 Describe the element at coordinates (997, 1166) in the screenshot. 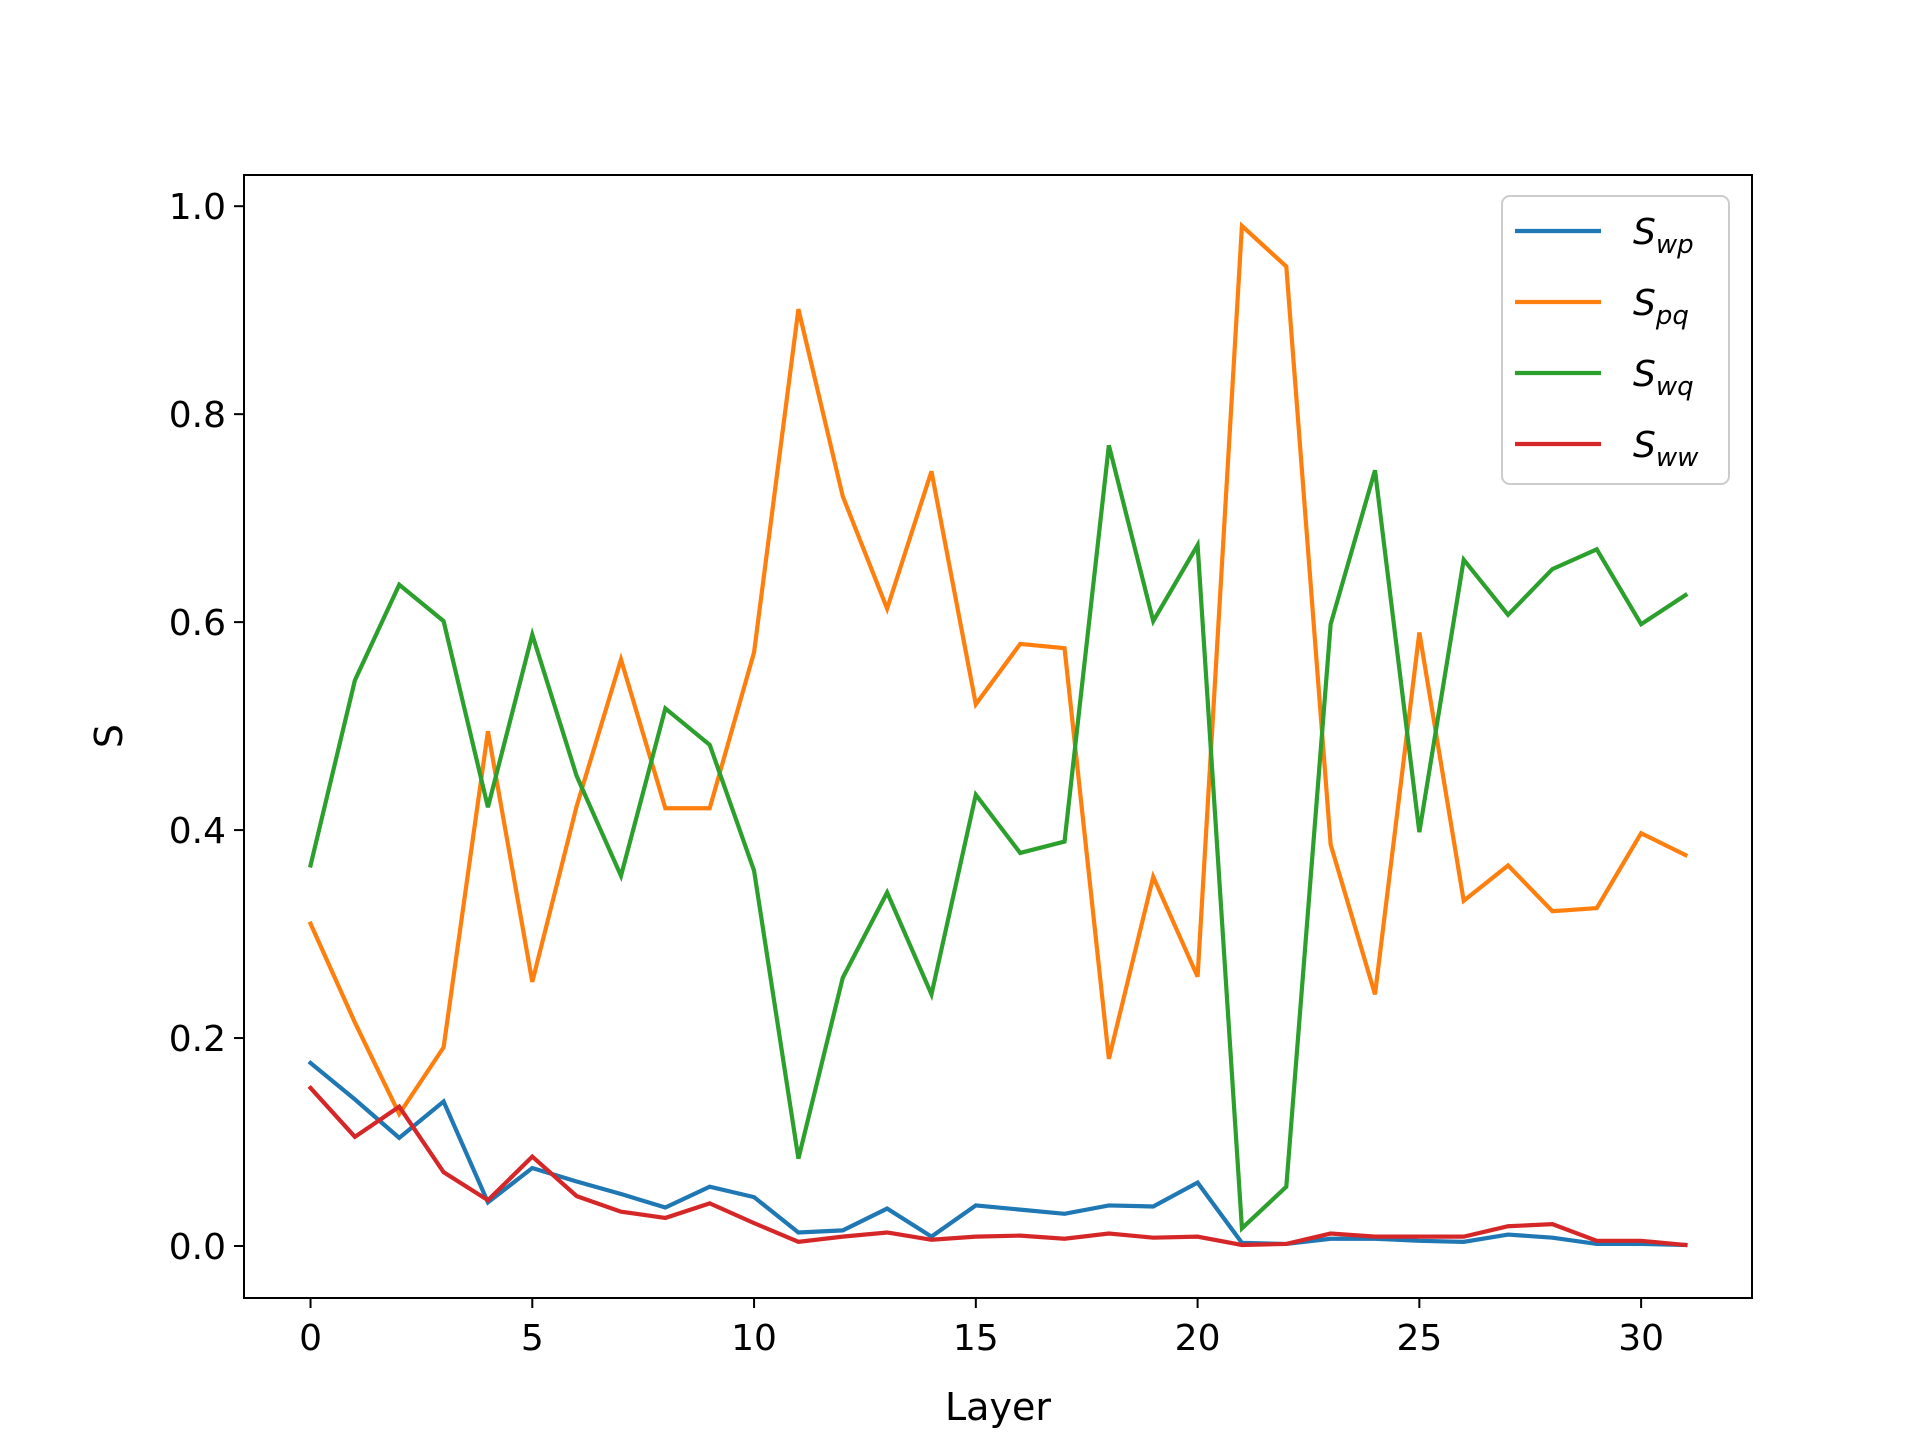

I see `series-line-ww` at that location.